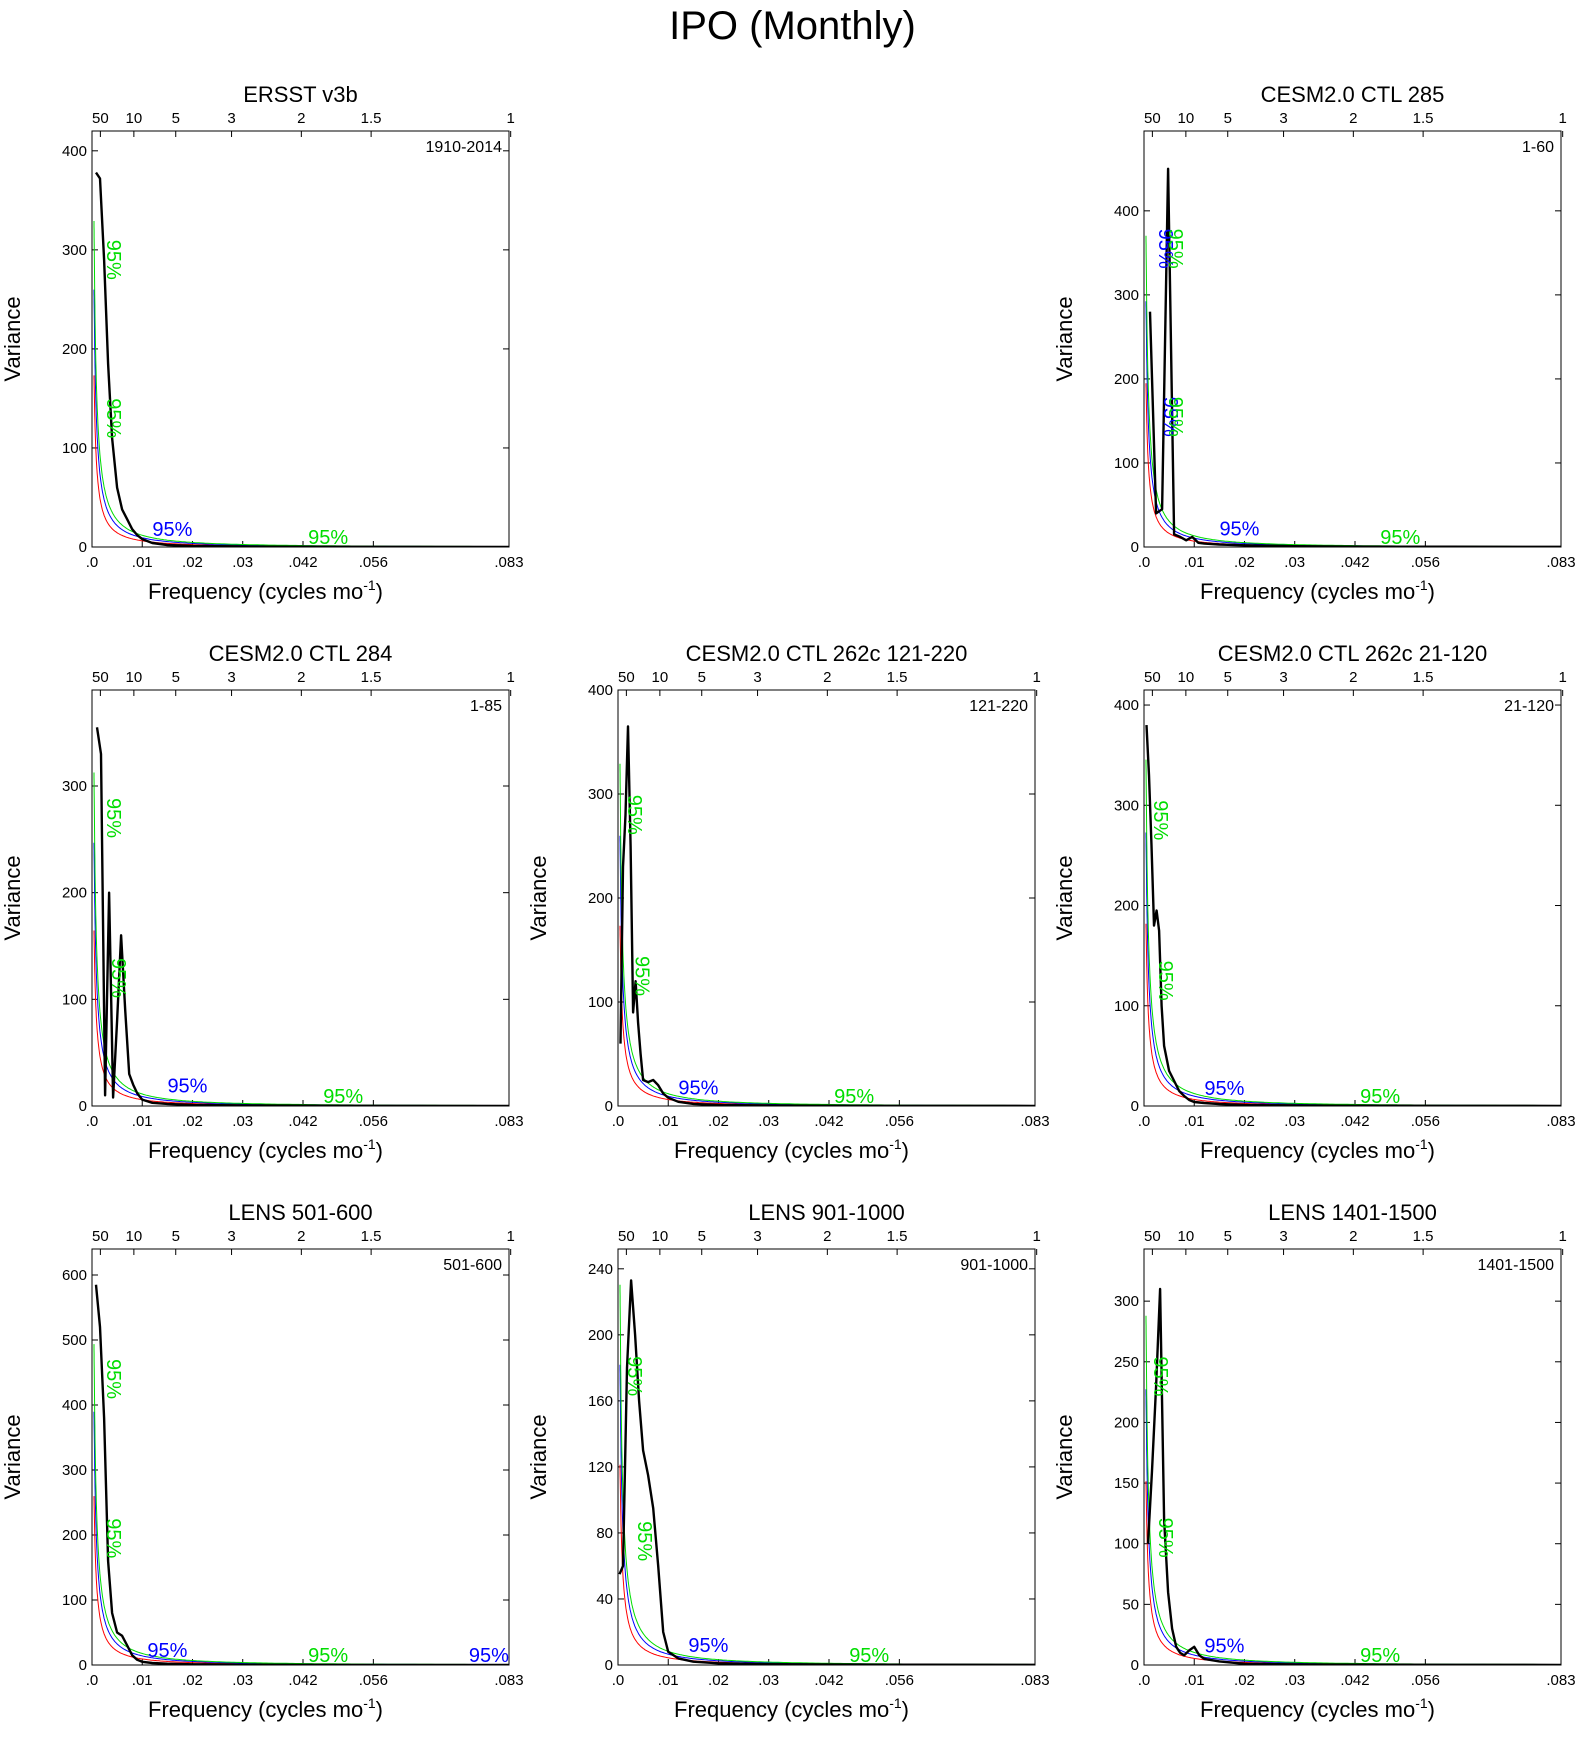 The width and height of the screenshot is (1585, 1738). I want to click on y-tick-label: 600, so click(74, 1275).